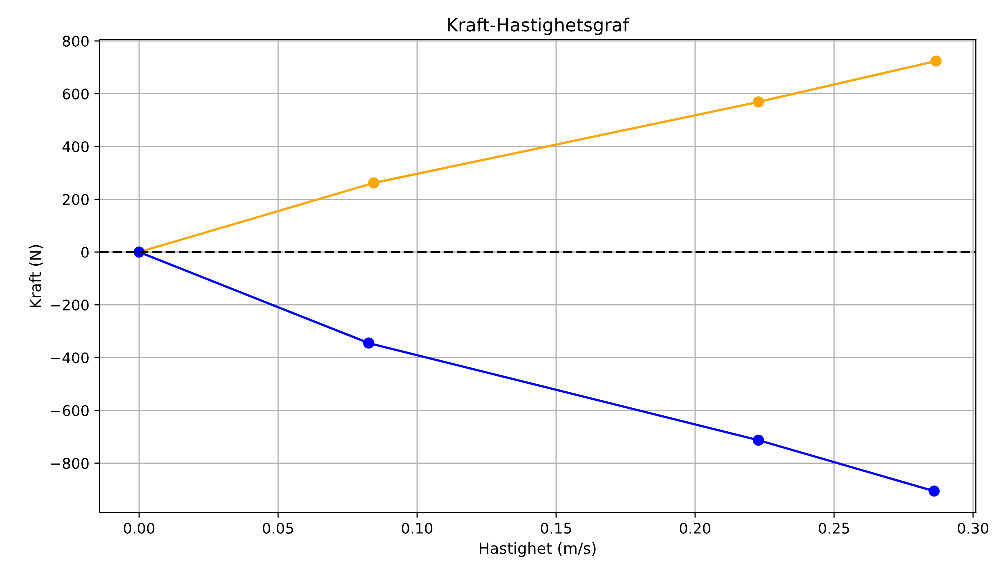 The image size is (996, 570). What do you see at coordinates (695, 528) in the screenshot?
I see `x-tick-label: 0.20` at bounding box center [695, 528].